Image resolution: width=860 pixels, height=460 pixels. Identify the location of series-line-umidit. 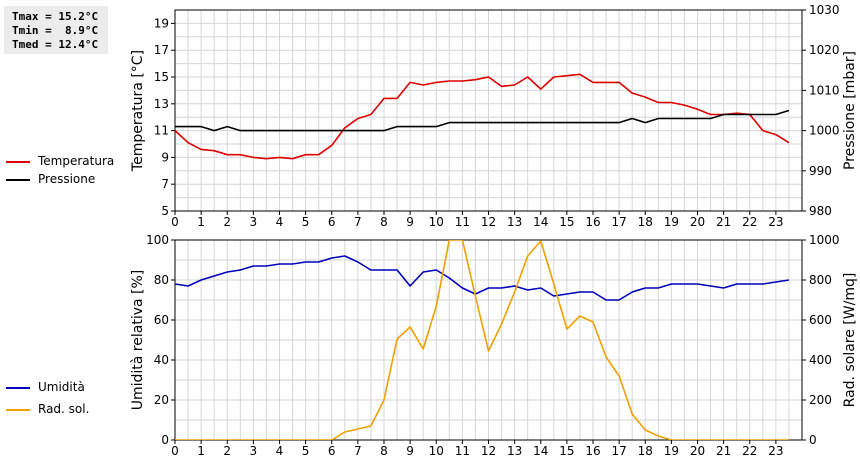
(482, 278).